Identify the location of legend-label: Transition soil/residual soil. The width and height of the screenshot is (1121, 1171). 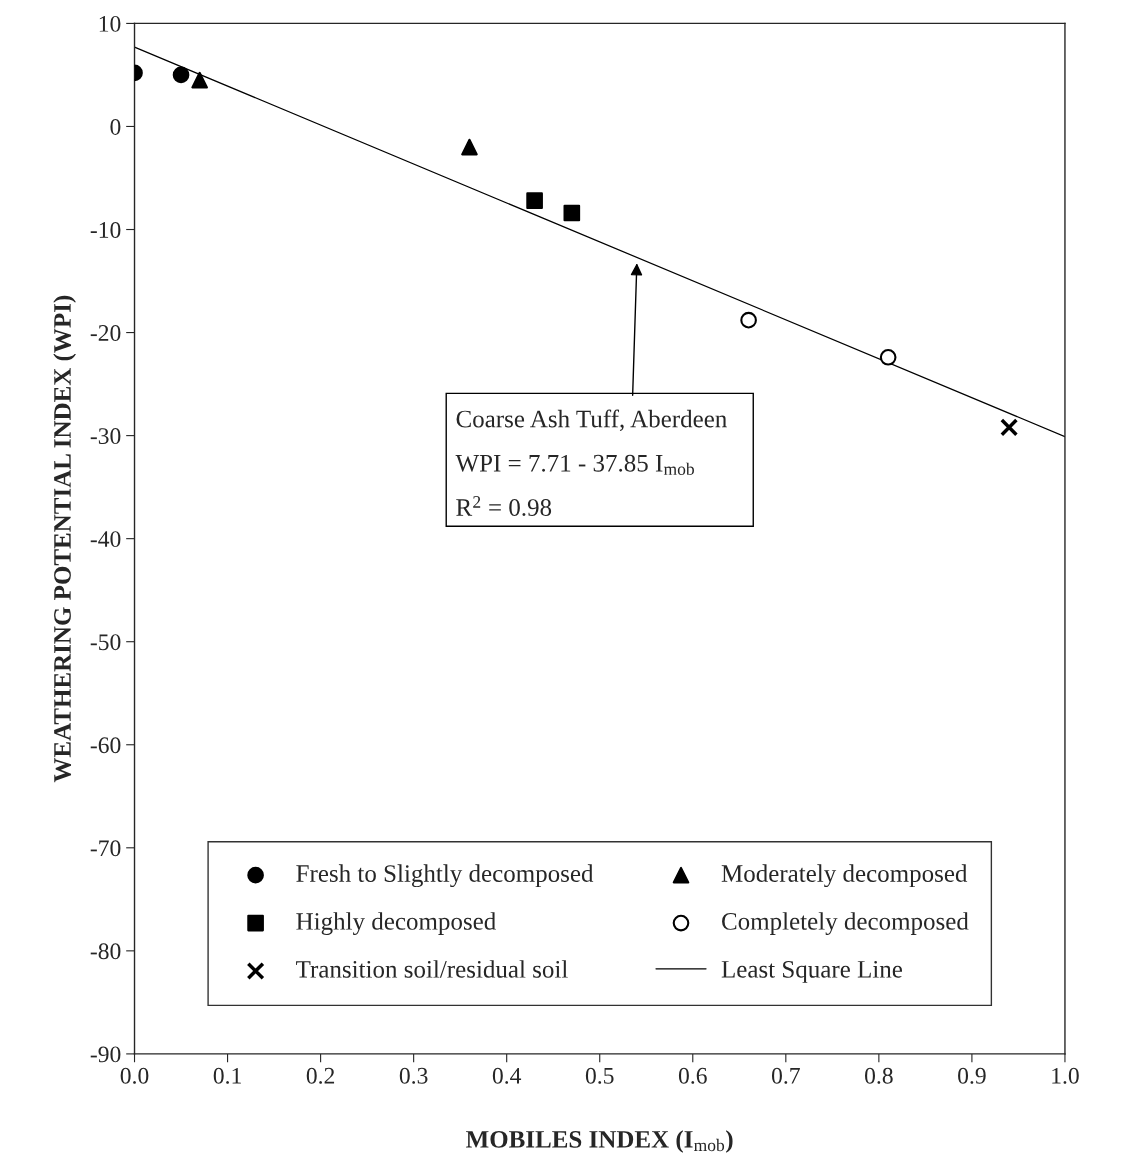
(432, 969).